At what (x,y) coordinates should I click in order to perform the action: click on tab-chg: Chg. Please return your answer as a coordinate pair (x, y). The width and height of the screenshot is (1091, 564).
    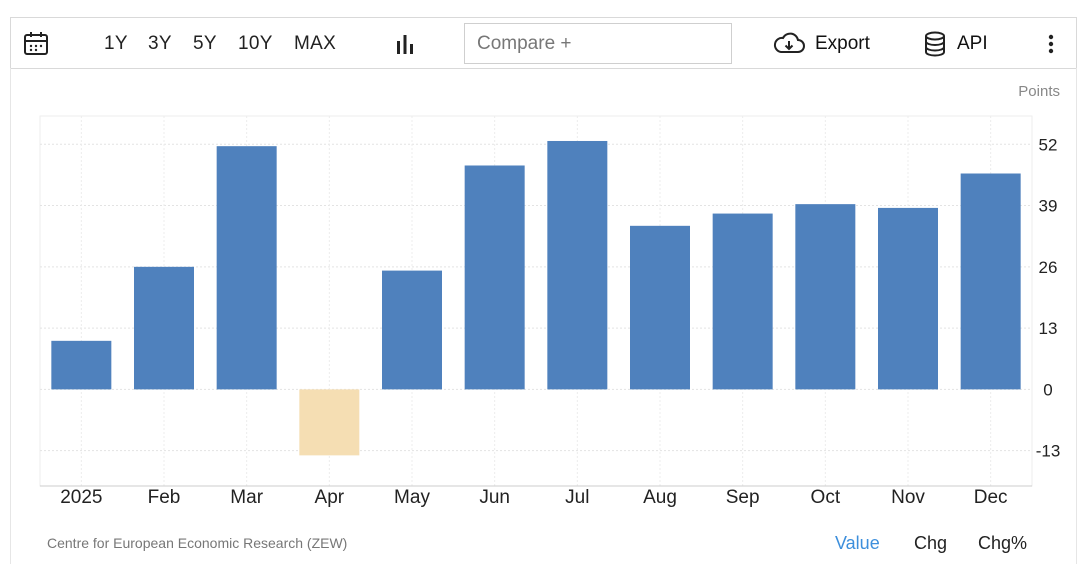
    Looking at the image, I should click on (931, 543).